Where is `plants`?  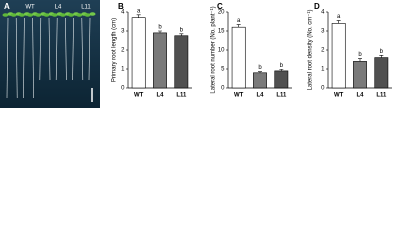
plants is located at coordinates (49, 55).